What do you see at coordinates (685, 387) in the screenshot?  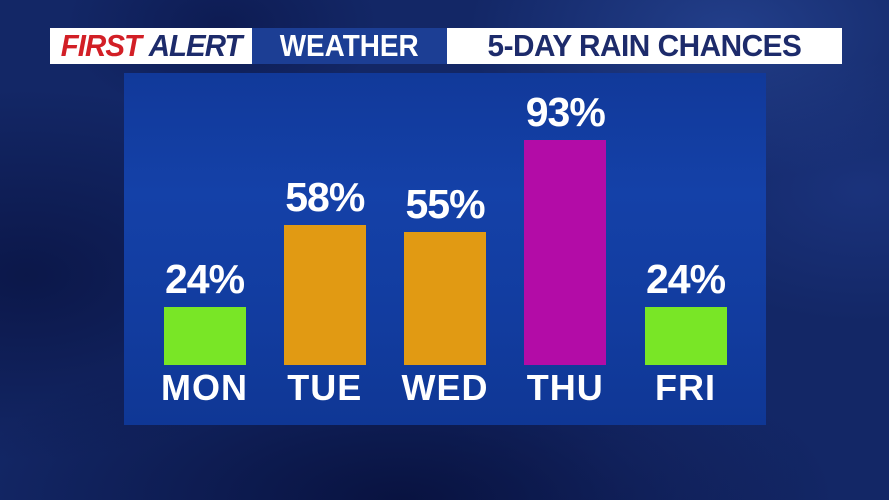 I see `bar-category-label-fri: FRI` at bounding box center [685, 387].